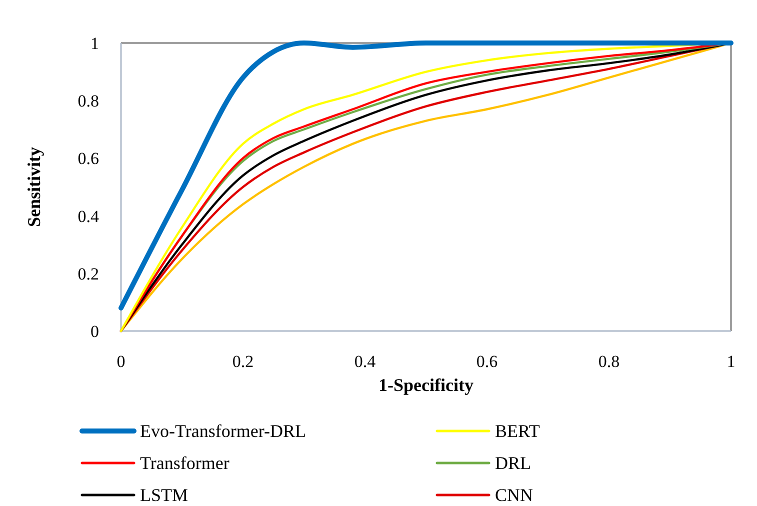 The width and height of the screenshot is (757, 506). What do you see at coordinates (121, 361) in the screenshot?
I see `x-tick-label: 0` at bounding box center [121, 361].